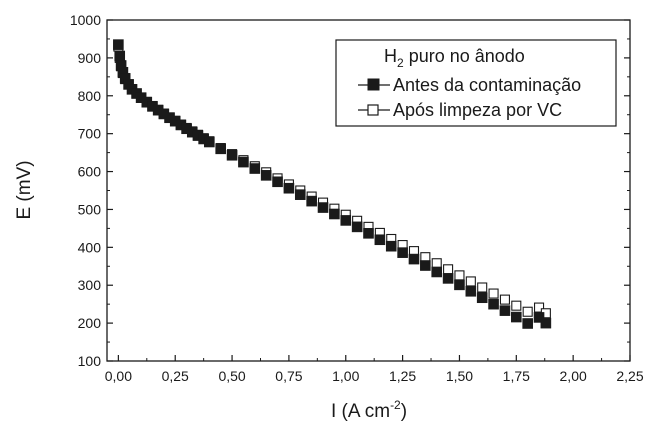  What do you see at coordinates (90, 172) in the screenshot?
I see `y-tick-label: 600` at bounding box center [90, 172].